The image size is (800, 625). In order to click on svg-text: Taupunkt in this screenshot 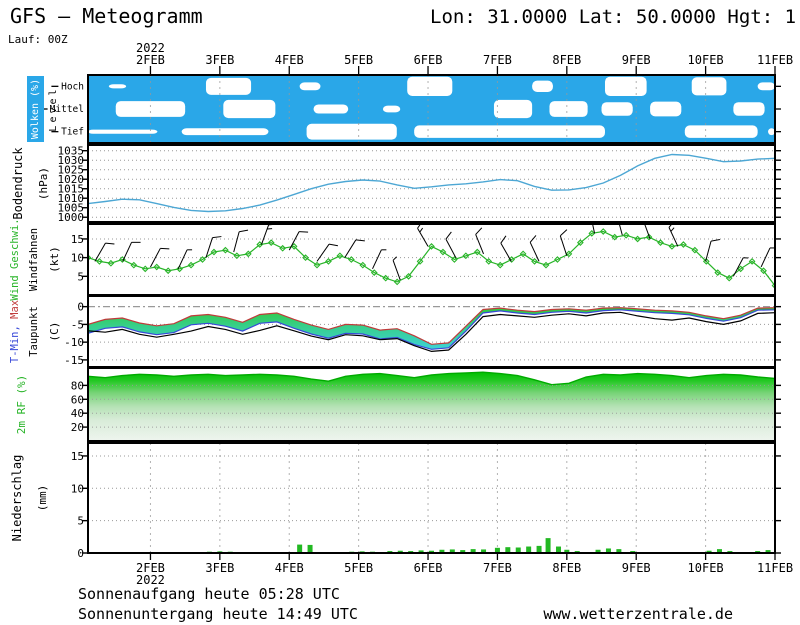, I will do `click(34, 331)`.